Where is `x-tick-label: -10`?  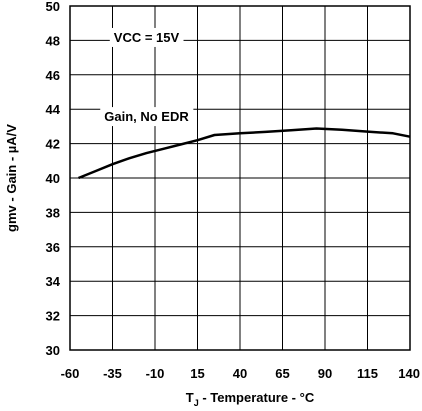
x-tick-label: -10 is located at coordinates (155, 373).